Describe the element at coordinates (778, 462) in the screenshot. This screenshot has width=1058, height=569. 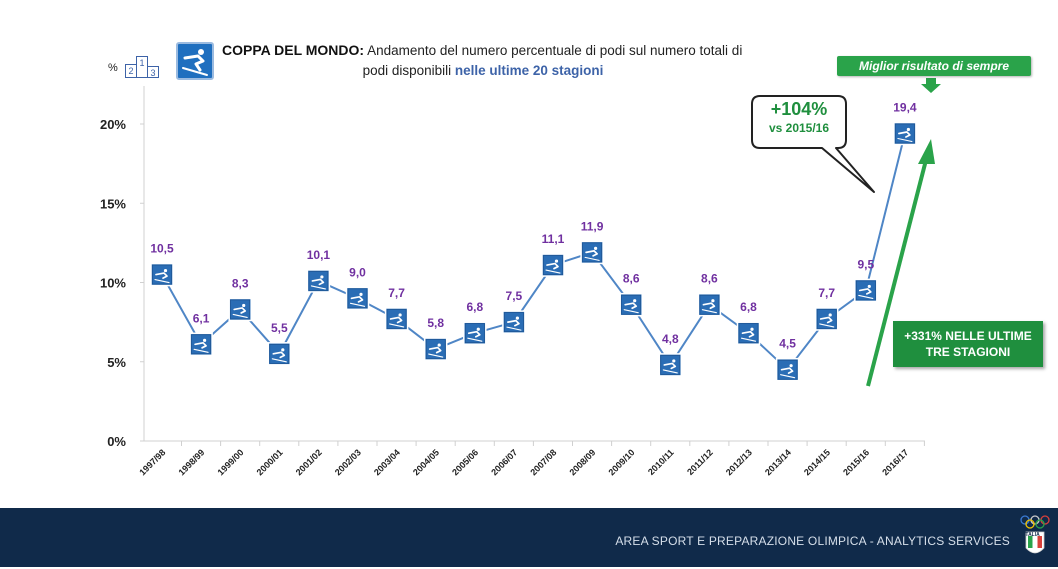
I see `x-tick-label: 2013/14` at that location.